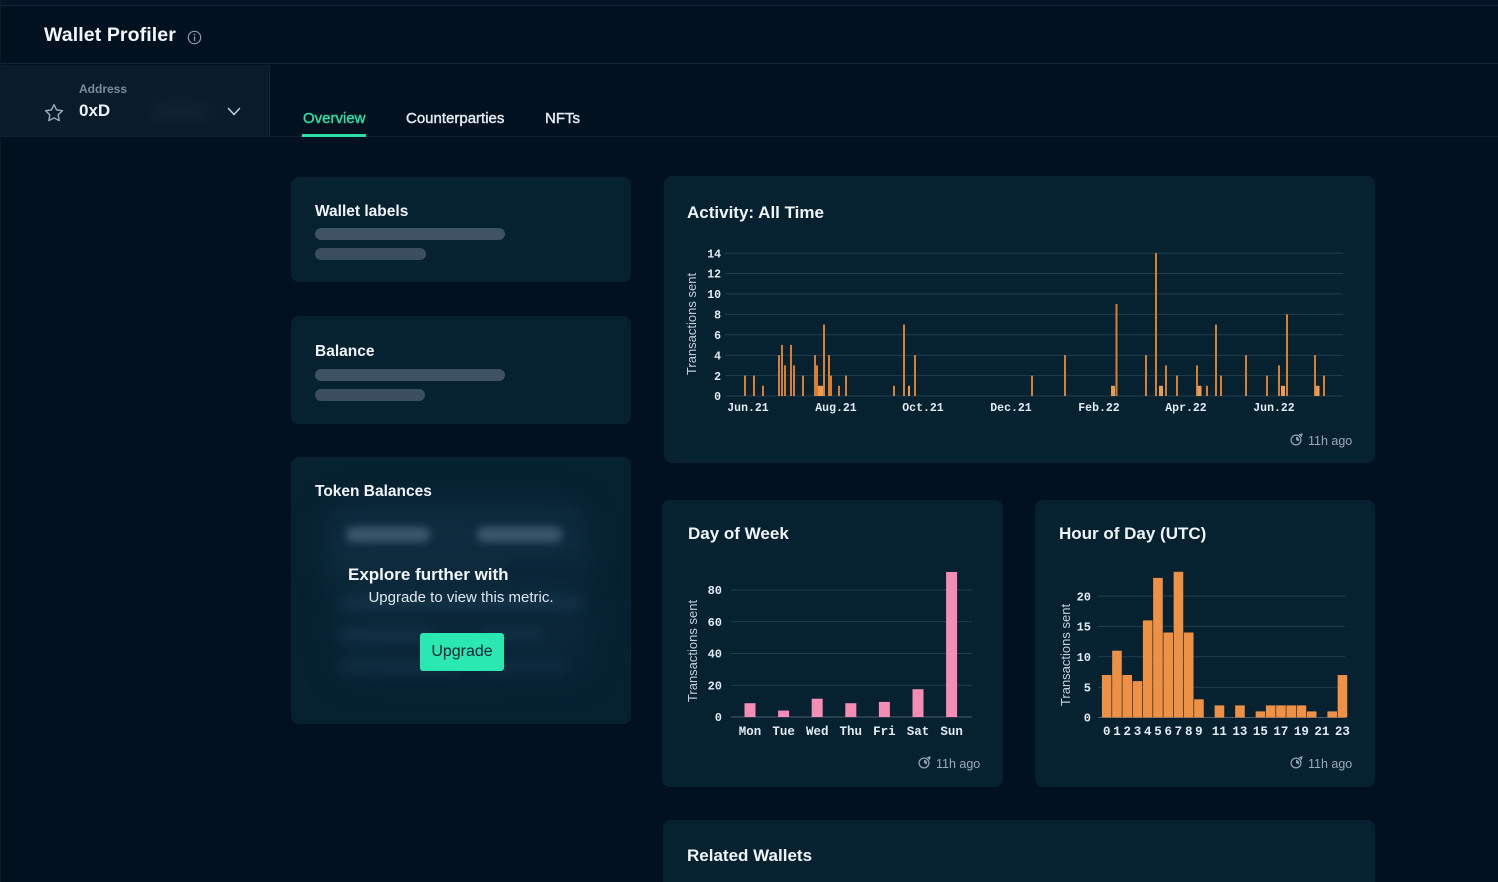  Describe the element at coordinates (1099, 408) in the screenshot. I see `svg-text: Feb.22` at that location.